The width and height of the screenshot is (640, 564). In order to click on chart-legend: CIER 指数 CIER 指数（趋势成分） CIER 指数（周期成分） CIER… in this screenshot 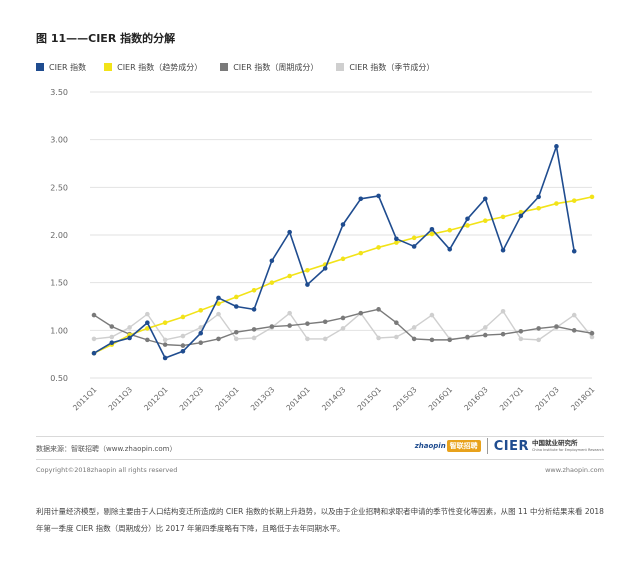, I will do `click(244, 67)`.